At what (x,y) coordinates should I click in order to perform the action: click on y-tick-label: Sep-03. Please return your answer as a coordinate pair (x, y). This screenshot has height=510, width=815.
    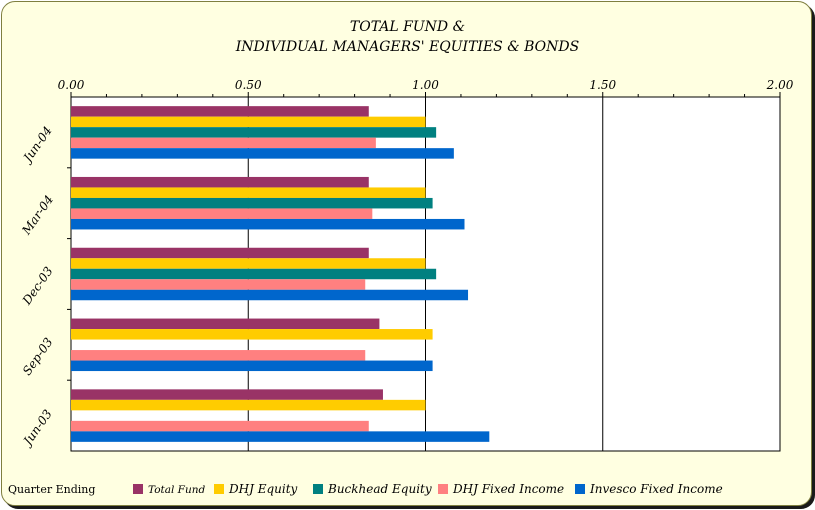
    Looking at the image, I should click on (38, 356).